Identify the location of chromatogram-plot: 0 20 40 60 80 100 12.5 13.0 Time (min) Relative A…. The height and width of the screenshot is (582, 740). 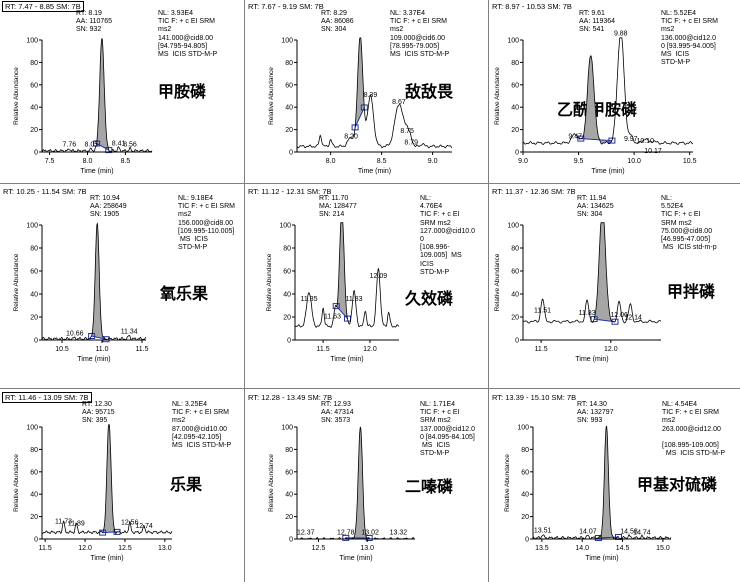
(341, 493).